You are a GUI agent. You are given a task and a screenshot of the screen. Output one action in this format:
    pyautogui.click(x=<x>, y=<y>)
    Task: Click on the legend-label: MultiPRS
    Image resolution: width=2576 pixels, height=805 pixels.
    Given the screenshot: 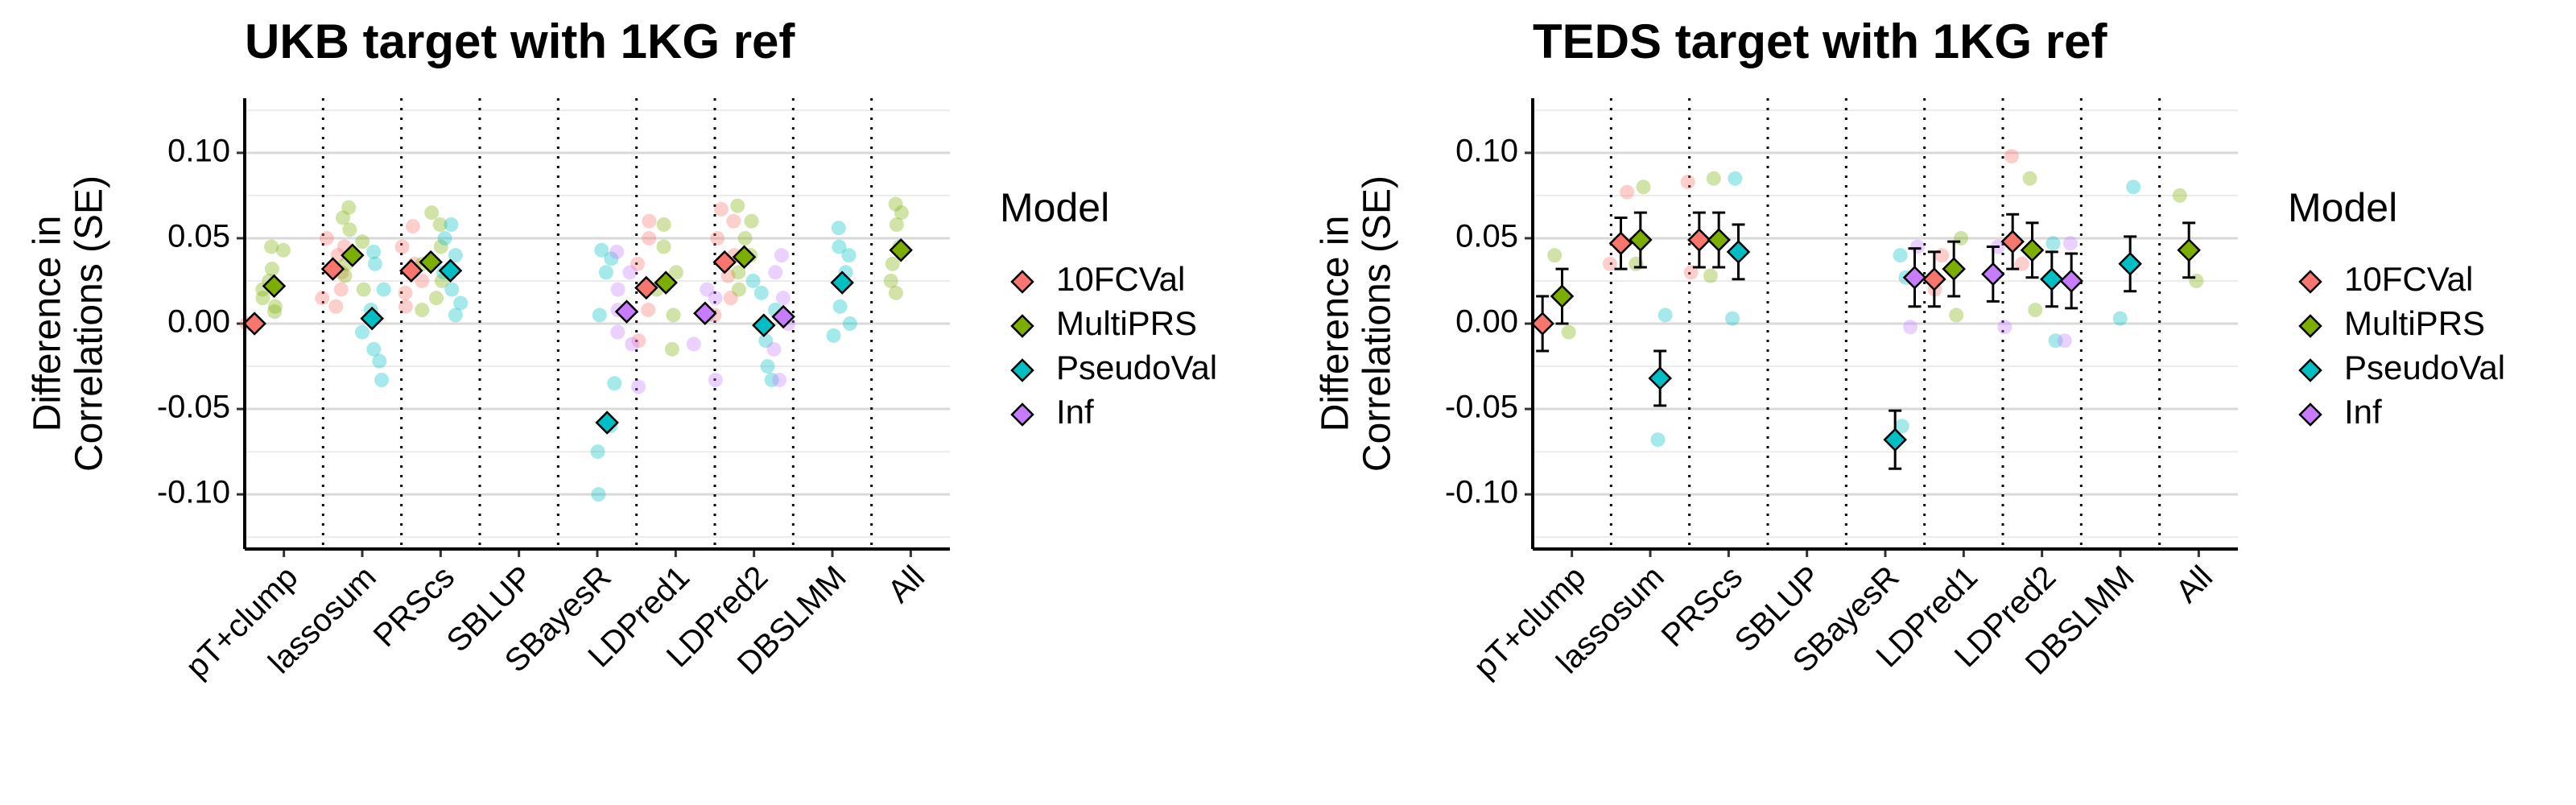 What is the action you would take?
    pyautogui.click(x=1126, y=323)
    